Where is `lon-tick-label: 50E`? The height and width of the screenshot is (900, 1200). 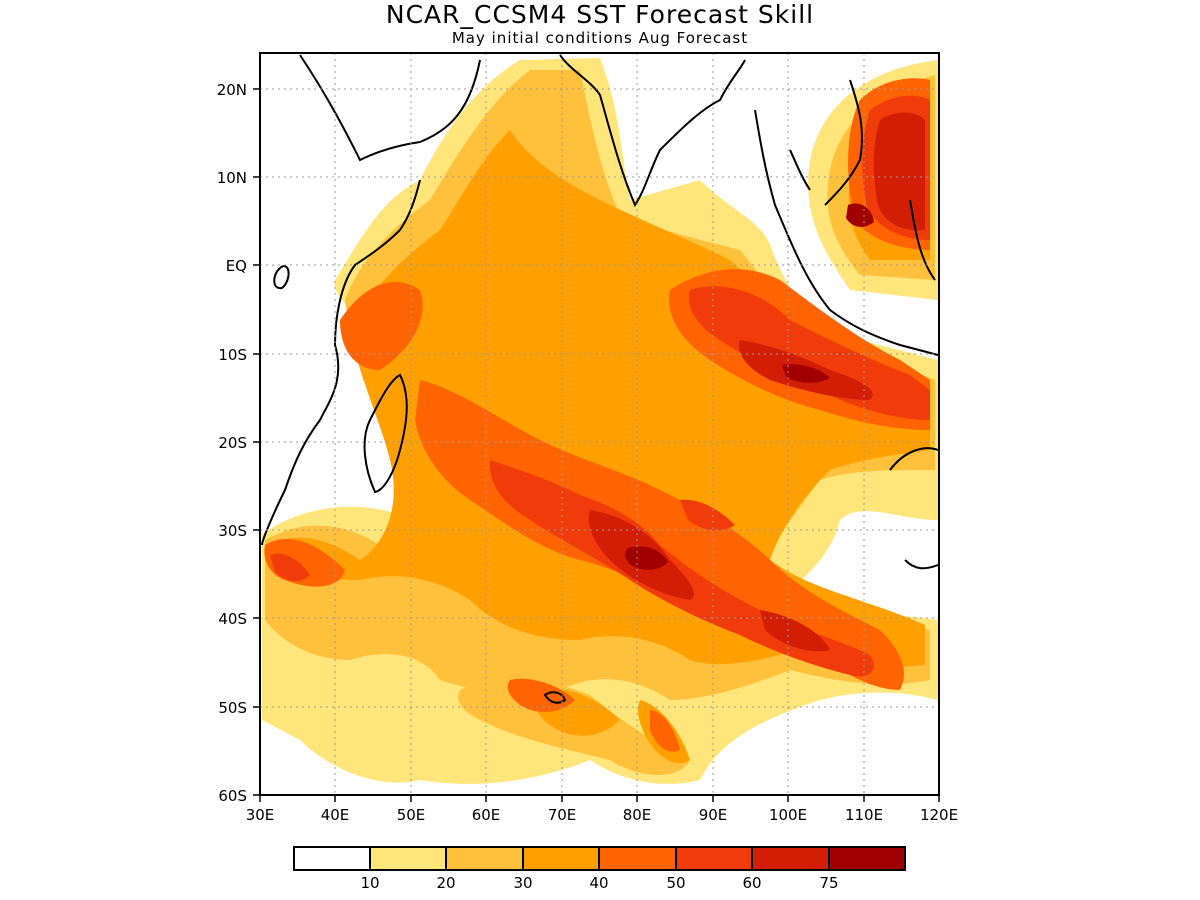 lon-tick-label: 50E is located at coordinates (411, 815).